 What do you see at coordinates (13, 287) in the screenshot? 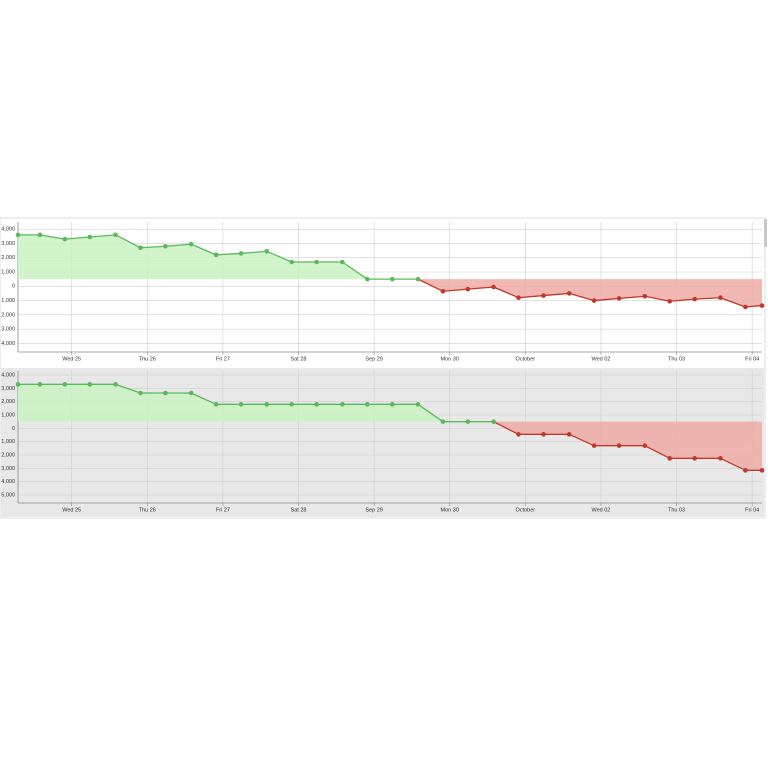
I see `y-tick-label: 0` at bounding box center [13, 287].